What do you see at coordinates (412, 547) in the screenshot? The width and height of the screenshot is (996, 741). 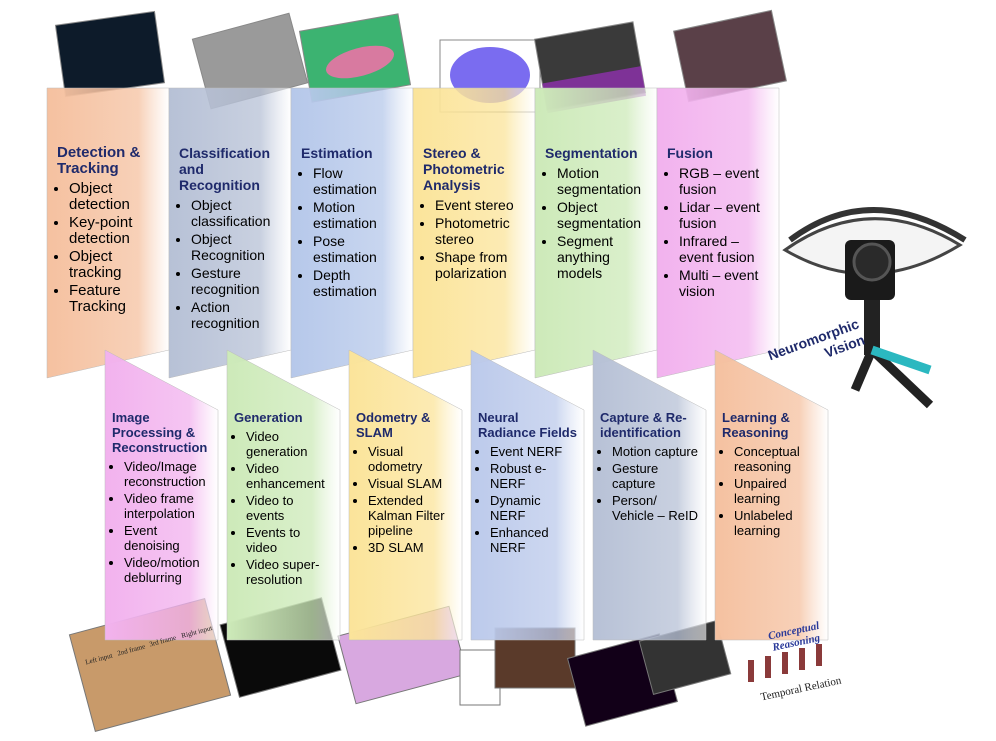 I see `list-item: 3D SLAM` at bounding box center [412, 547].